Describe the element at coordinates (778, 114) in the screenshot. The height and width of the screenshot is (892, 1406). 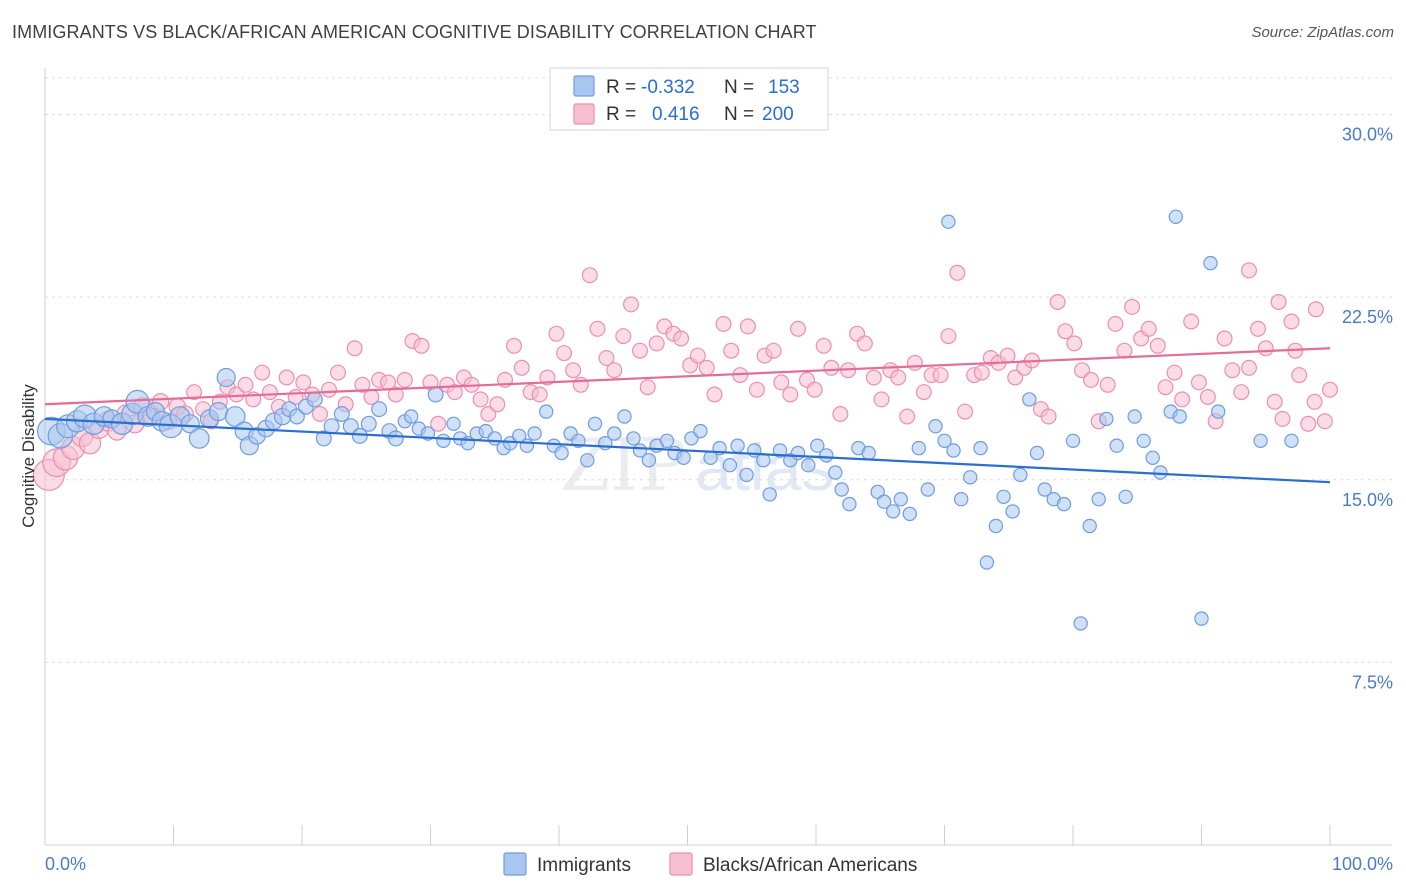
I see `legend-n-value-black: 200` at that location.